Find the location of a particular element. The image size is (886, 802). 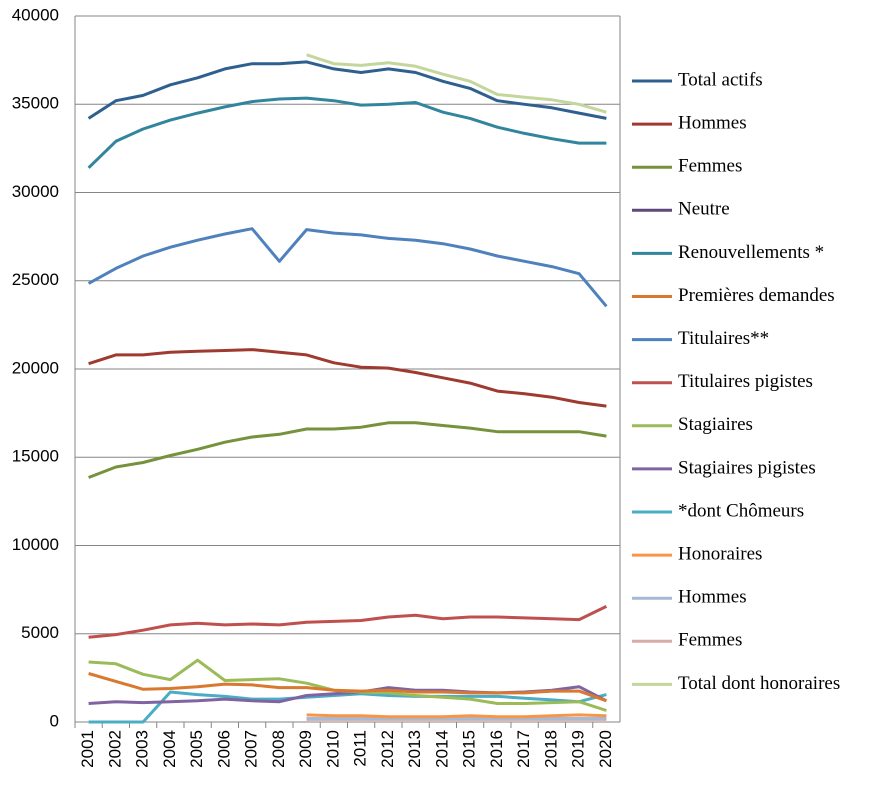

x-tick-label: 2014 is located at coordinates (441, 749).